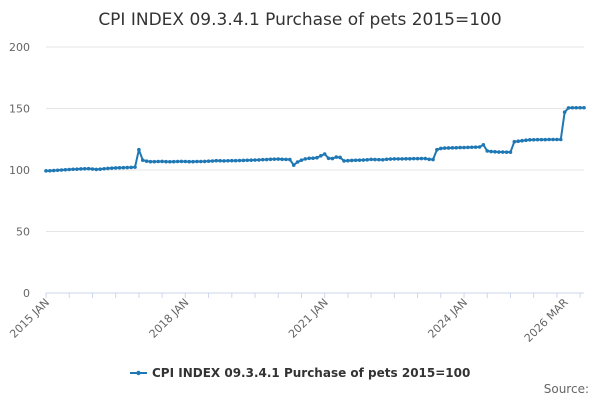  I want to click on series-line, so click(314, 139).